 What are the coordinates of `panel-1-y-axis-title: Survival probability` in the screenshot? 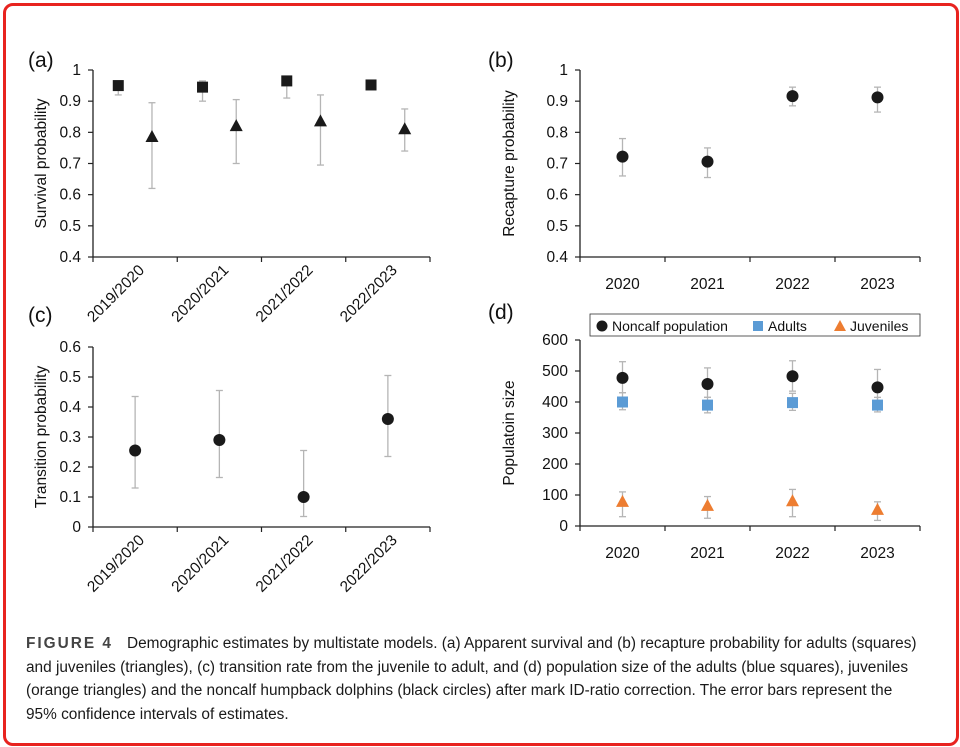 It's located at (41, 163).